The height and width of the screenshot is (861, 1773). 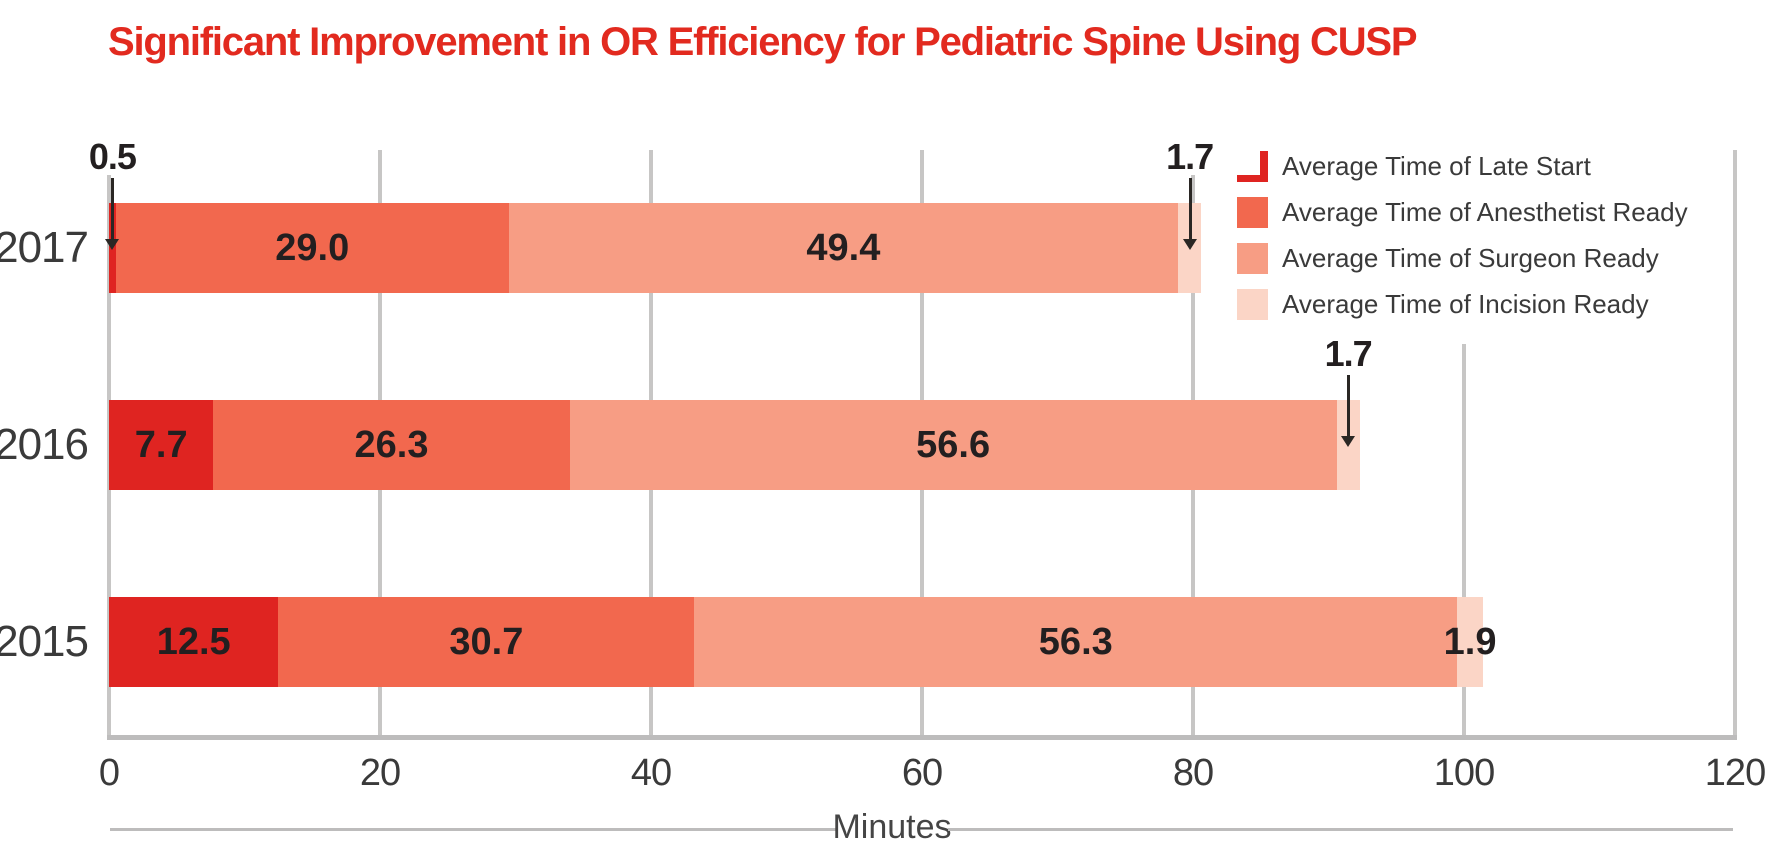 I want to click on bar-segment-2015-3: 56.3, so click(x=1076, y=642).